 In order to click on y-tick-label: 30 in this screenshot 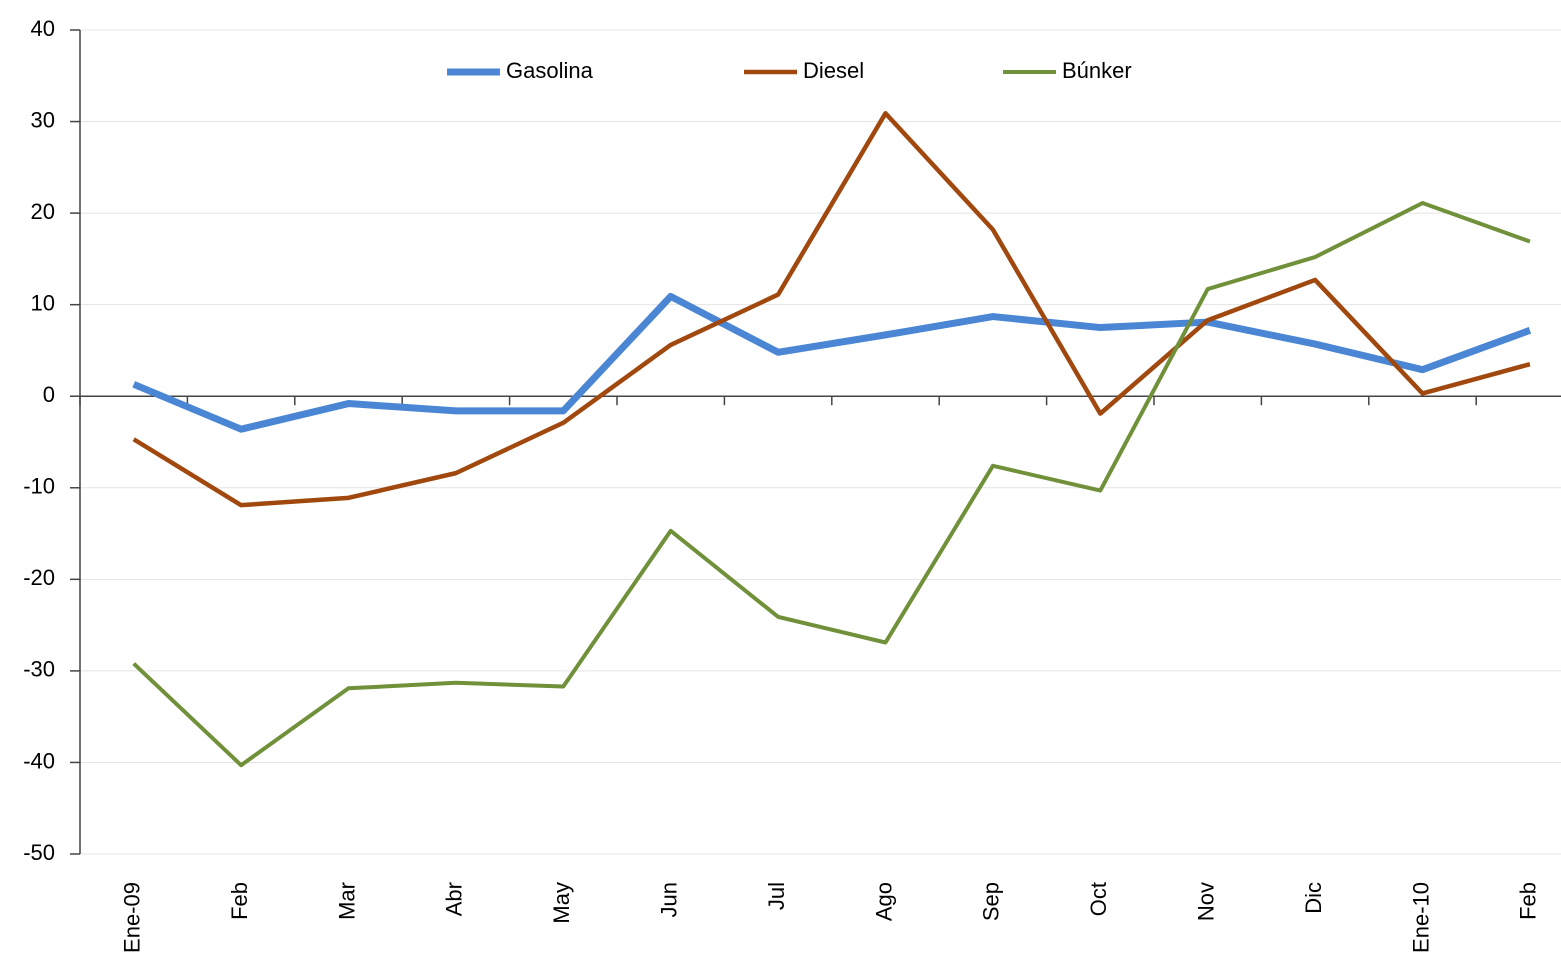, I will do `click(43, 119)`.